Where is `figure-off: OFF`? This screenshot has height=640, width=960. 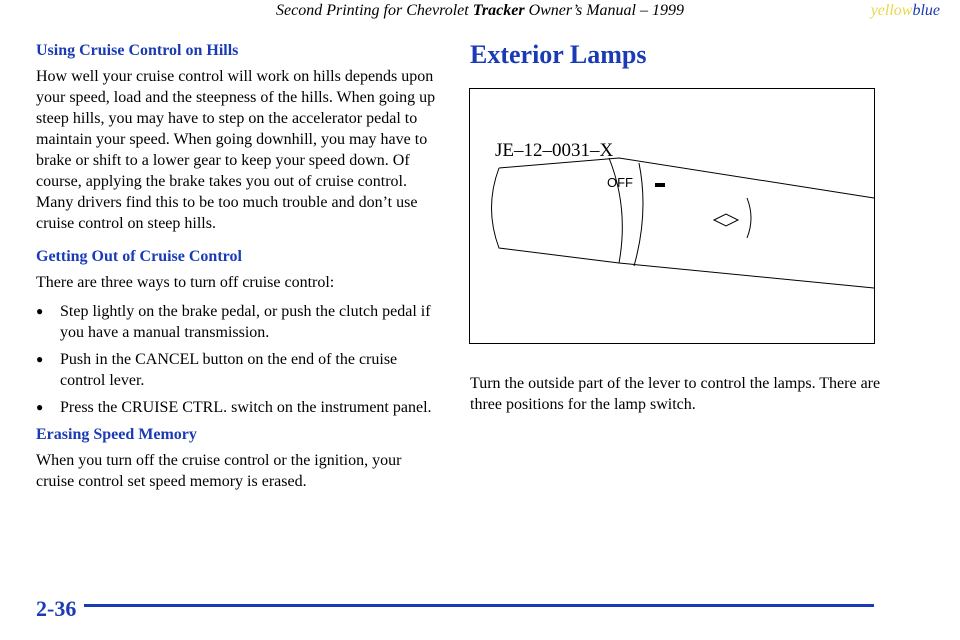
figure-off: OFF is located at coordinates (620, 182).